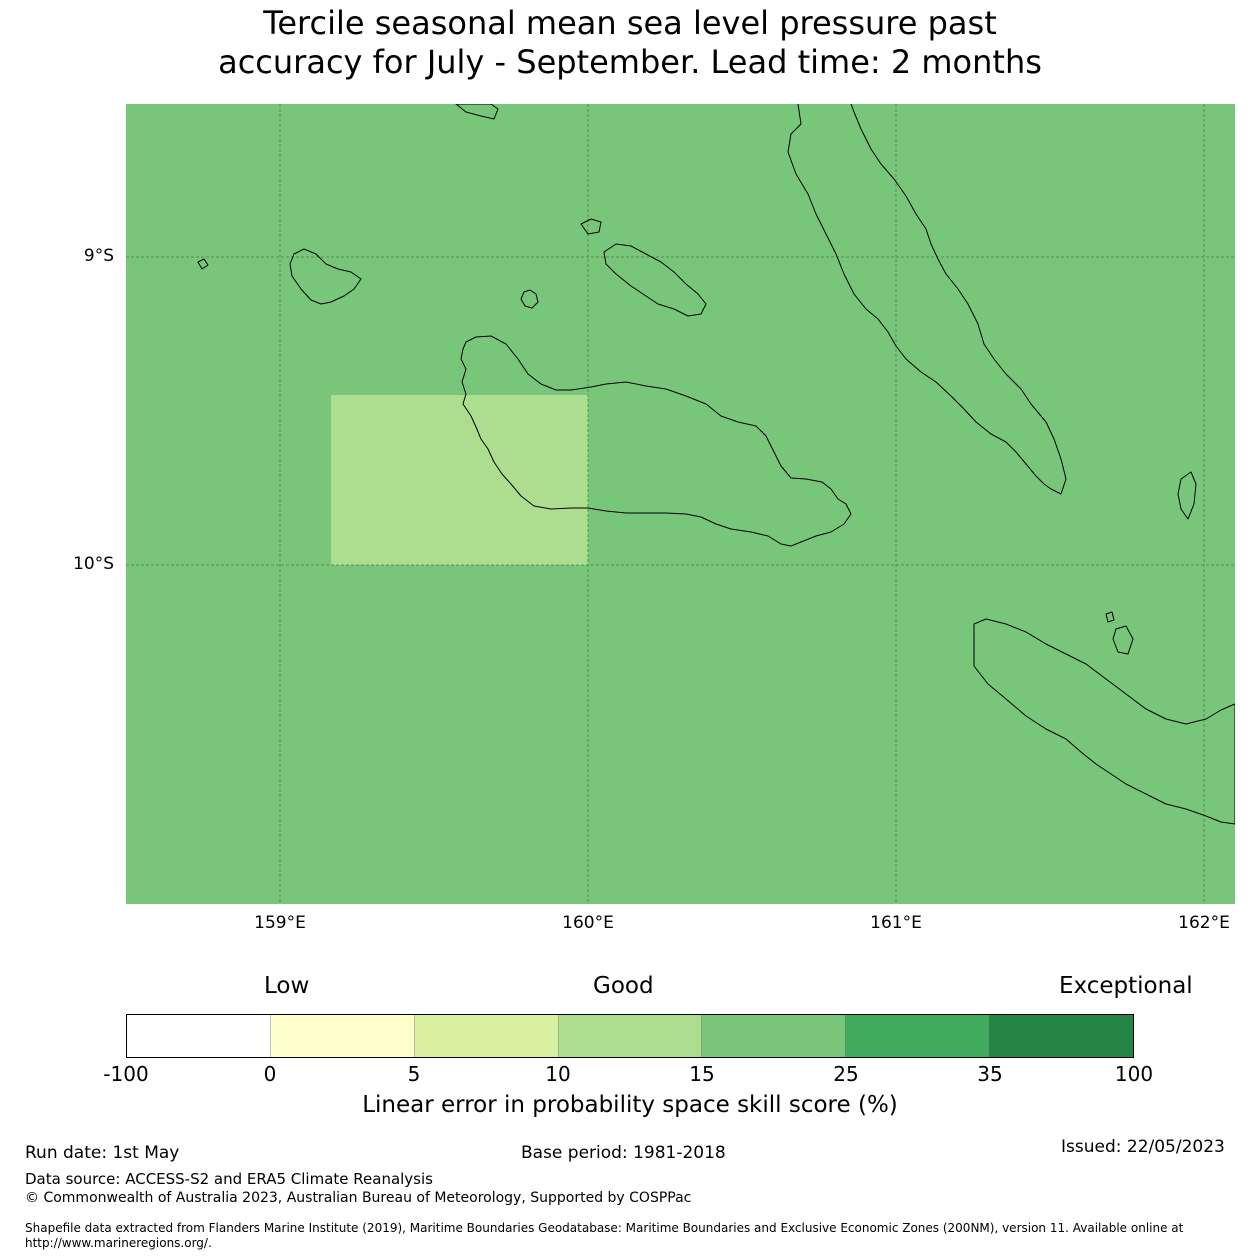 The image size is (1260, 1260). What do you see at coordinates (927, 299) in the screenshot?
I see `island-malaita` at bounding box center [927, 299].